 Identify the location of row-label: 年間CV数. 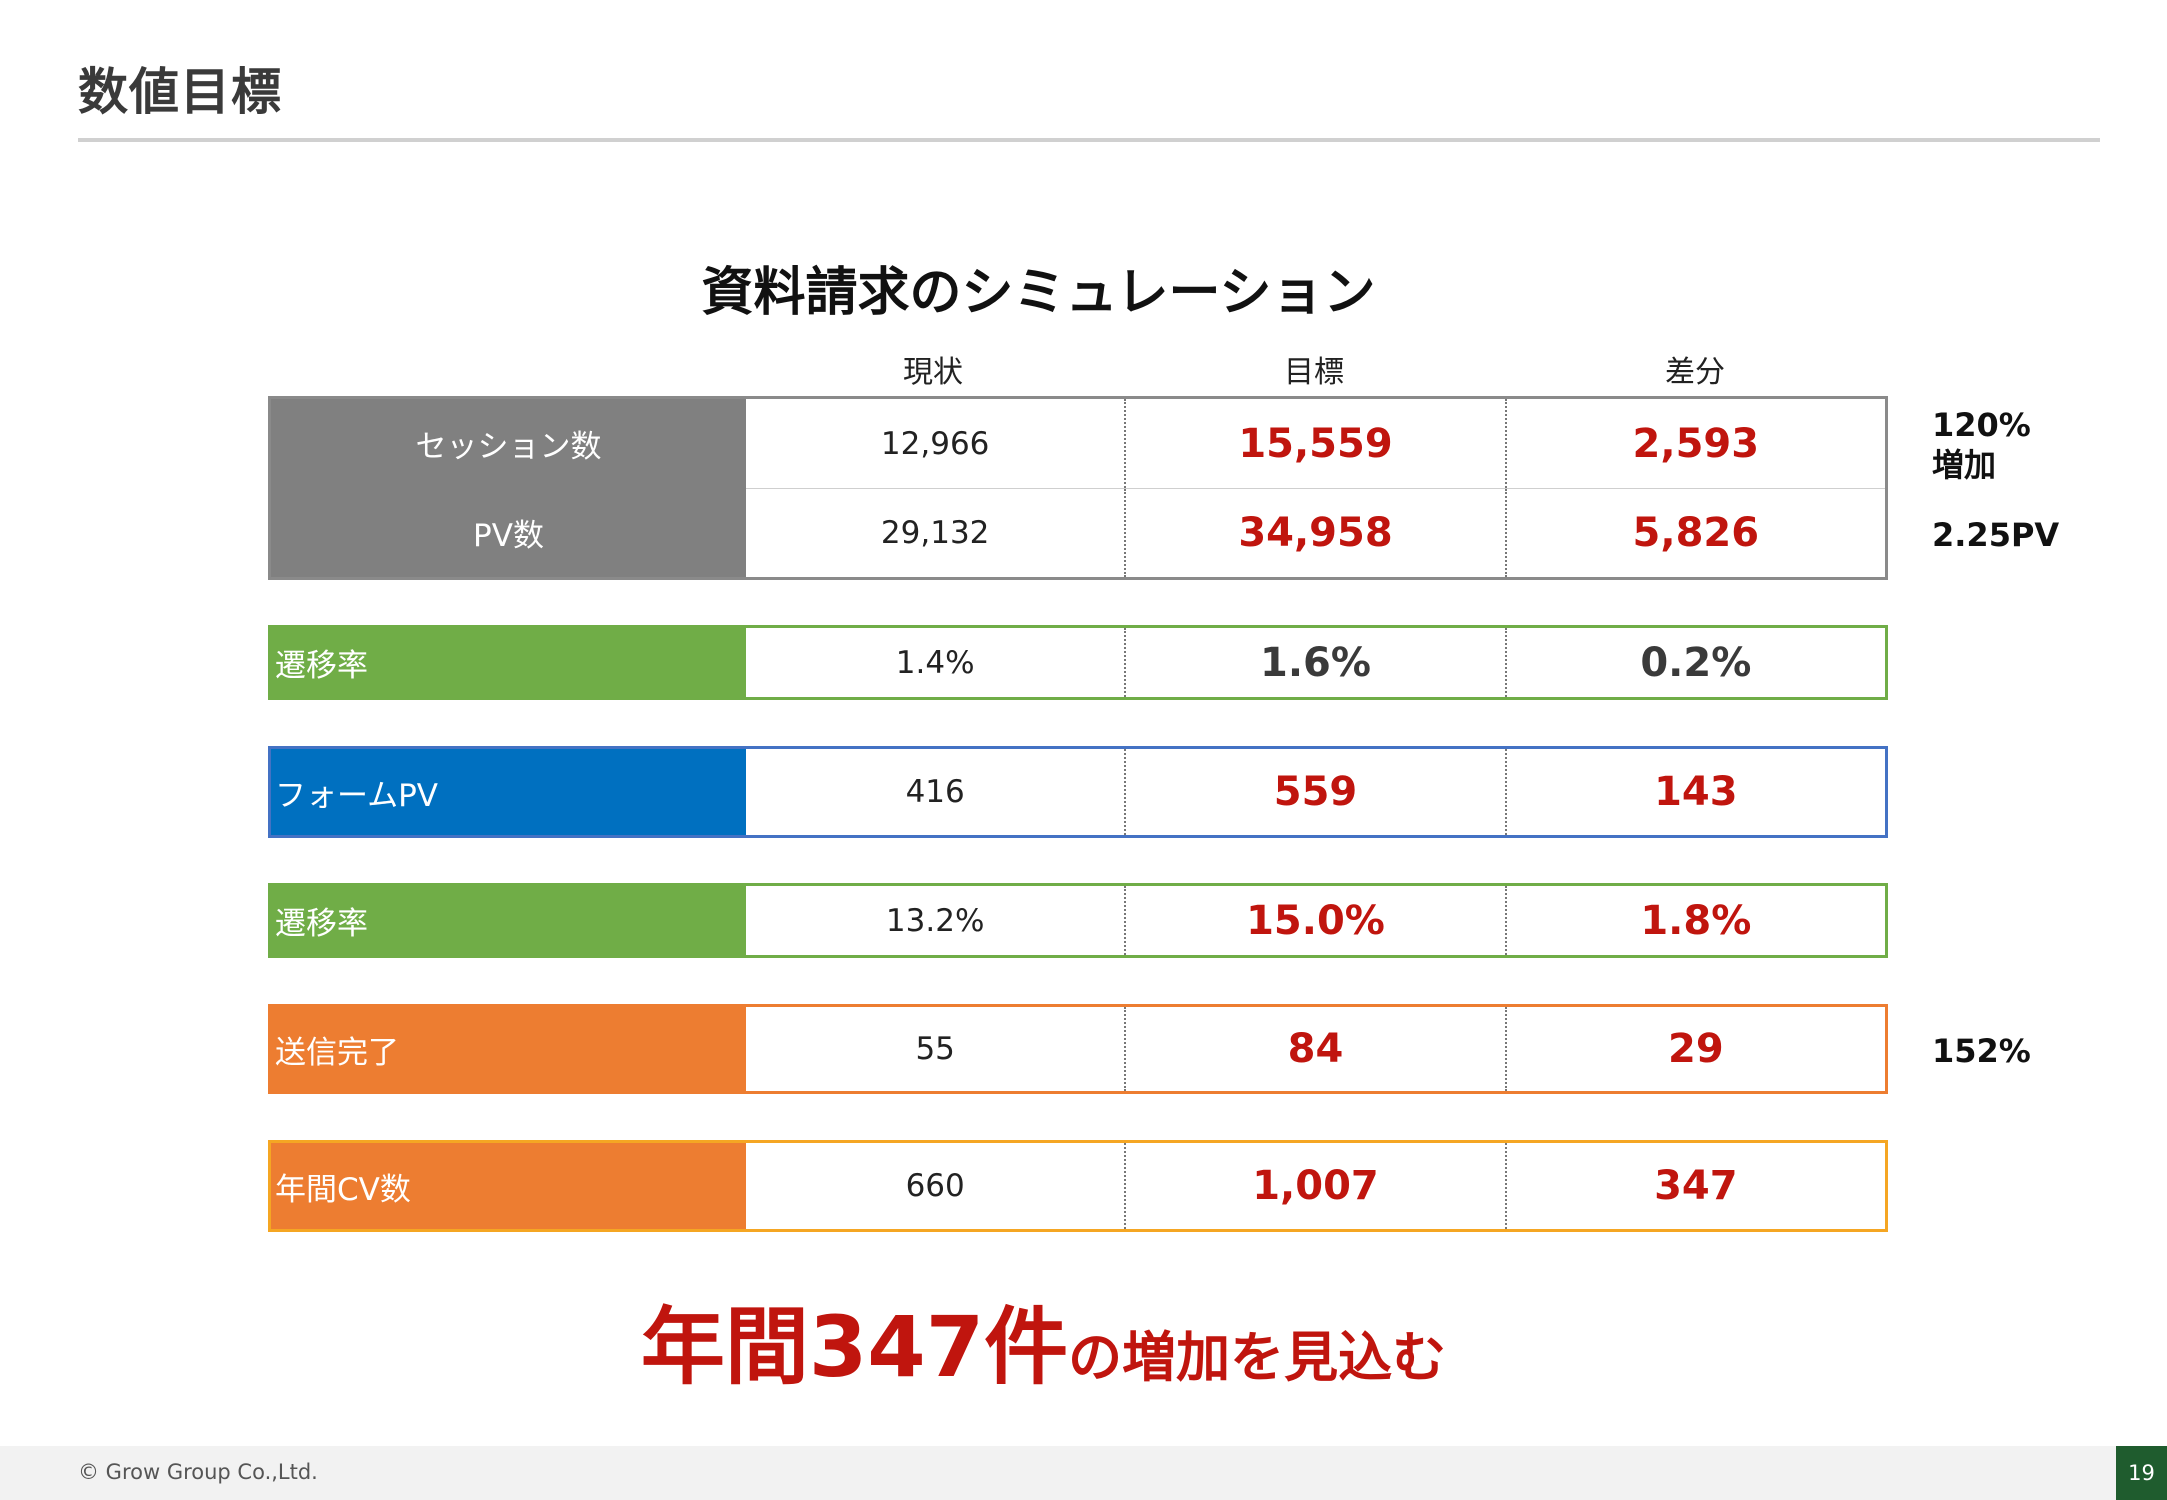
(508, 1186).